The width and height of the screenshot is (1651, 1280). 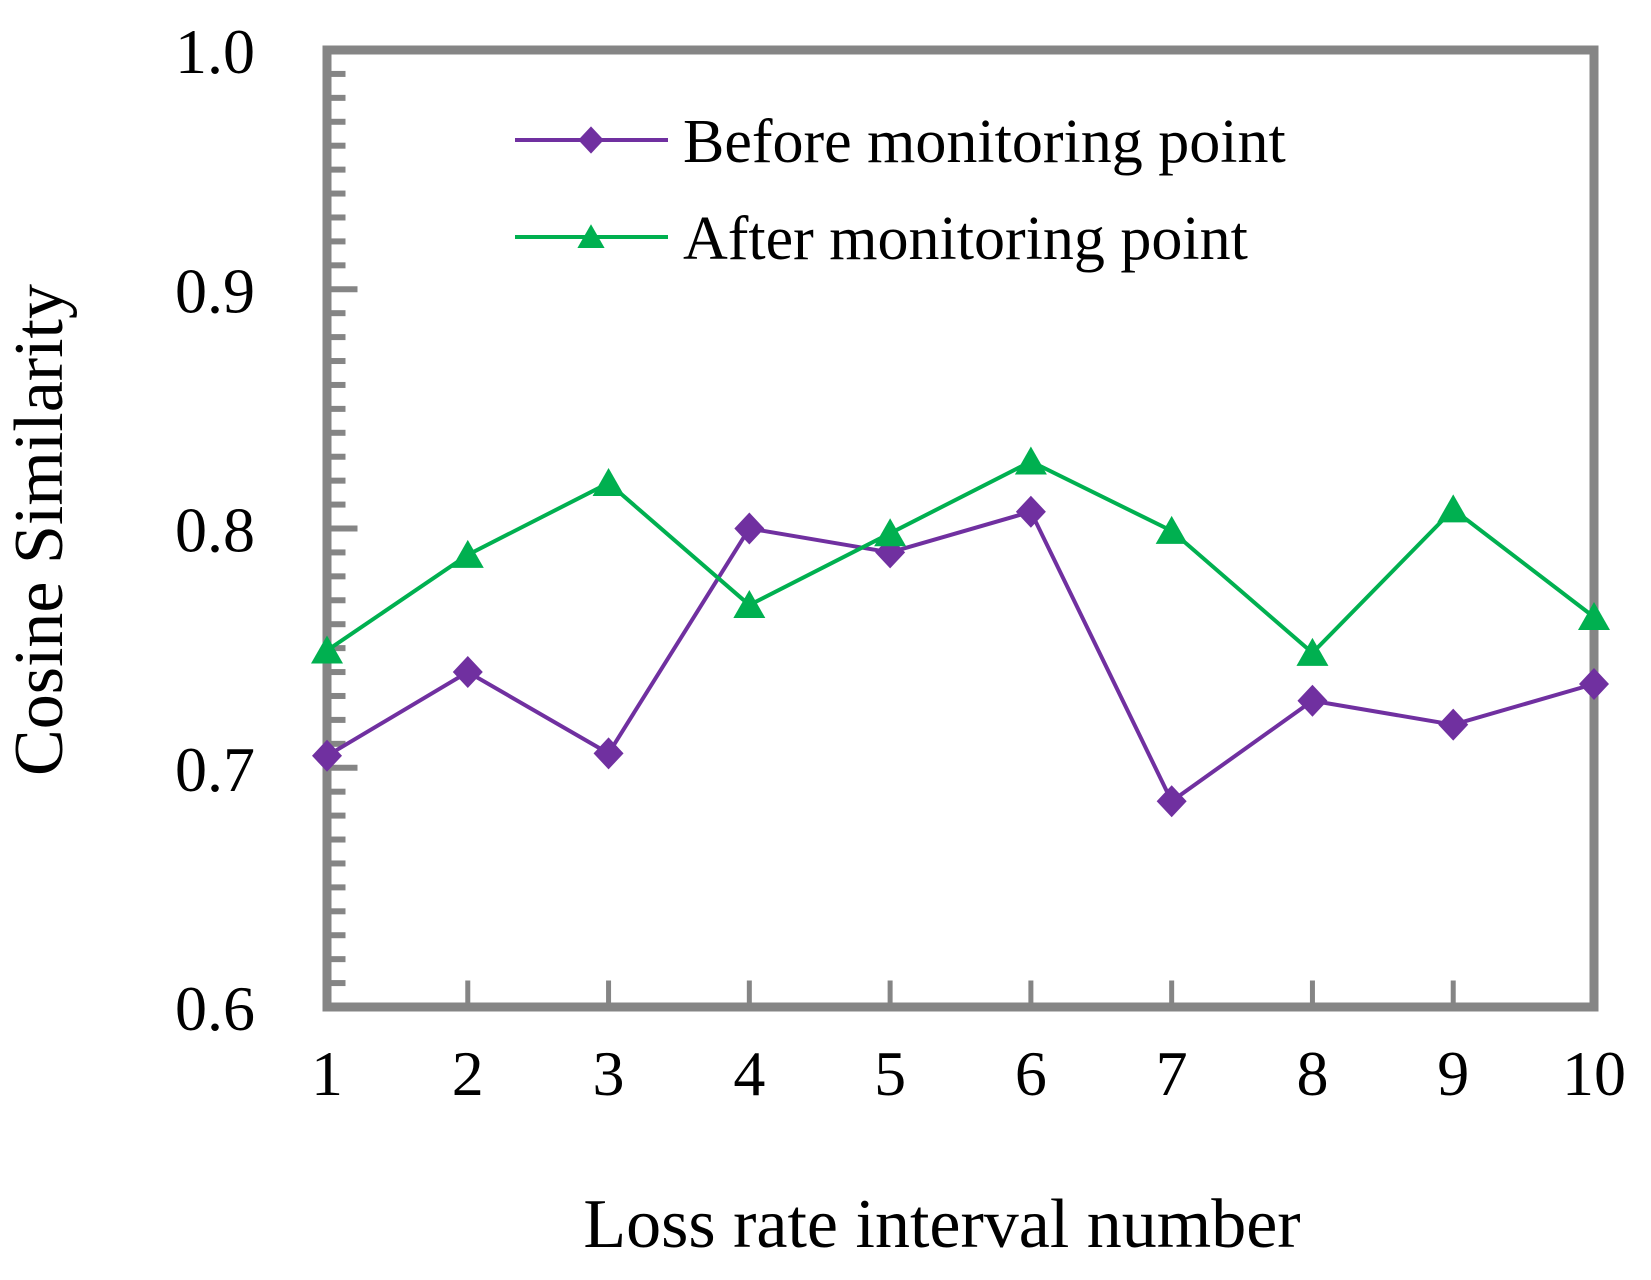 I want to click on series-line-after-monitoring-point, so click(x=960, y=557).